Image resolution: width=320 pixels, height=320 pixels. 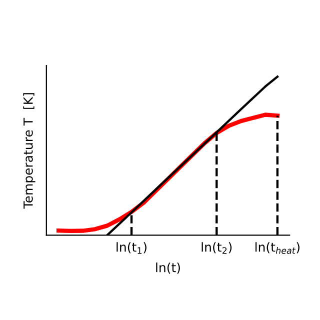 What do you see at coordinates (217, 248) in the screenshot?
I see `x-tick-label: ln(t$_{2}$)` at bounding box center [217, 248].